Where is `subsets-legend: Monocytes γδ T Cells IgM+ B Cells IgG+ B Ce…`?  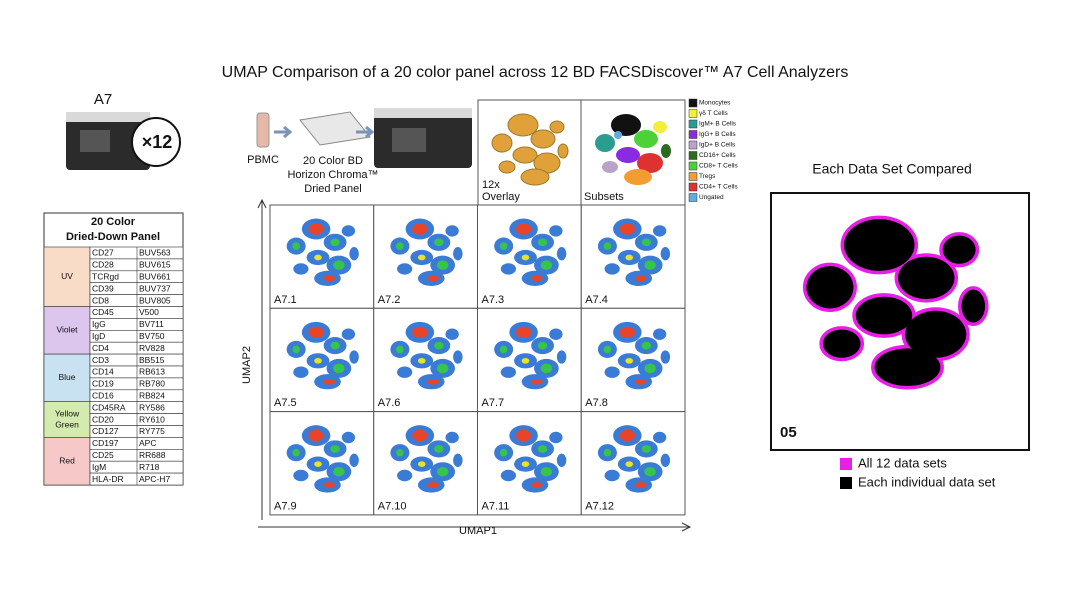
subsets-legend: Monocytes γδ T Cells IgM+ B Cells IgG+ B Ce… is located at coordinates (713, 150).